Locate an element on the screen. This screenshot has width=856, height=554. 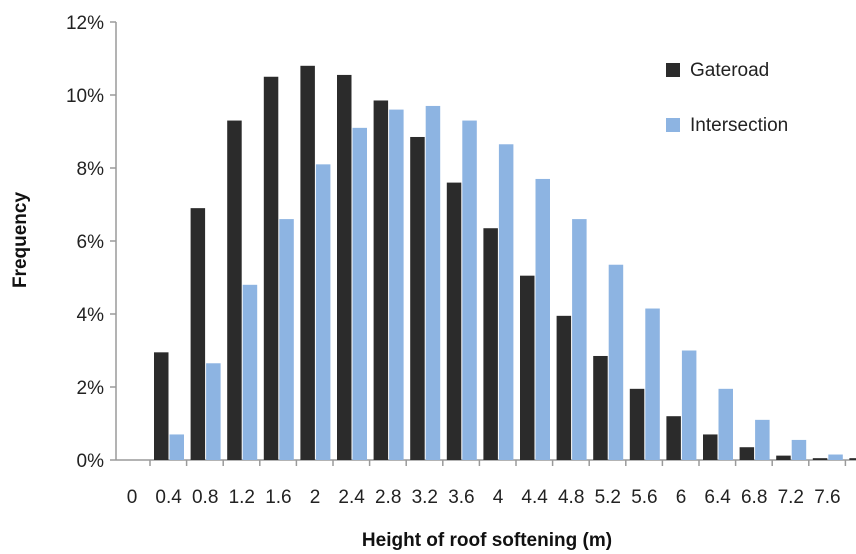
x-tick-label: 6 is located at coordinates (681, 497).